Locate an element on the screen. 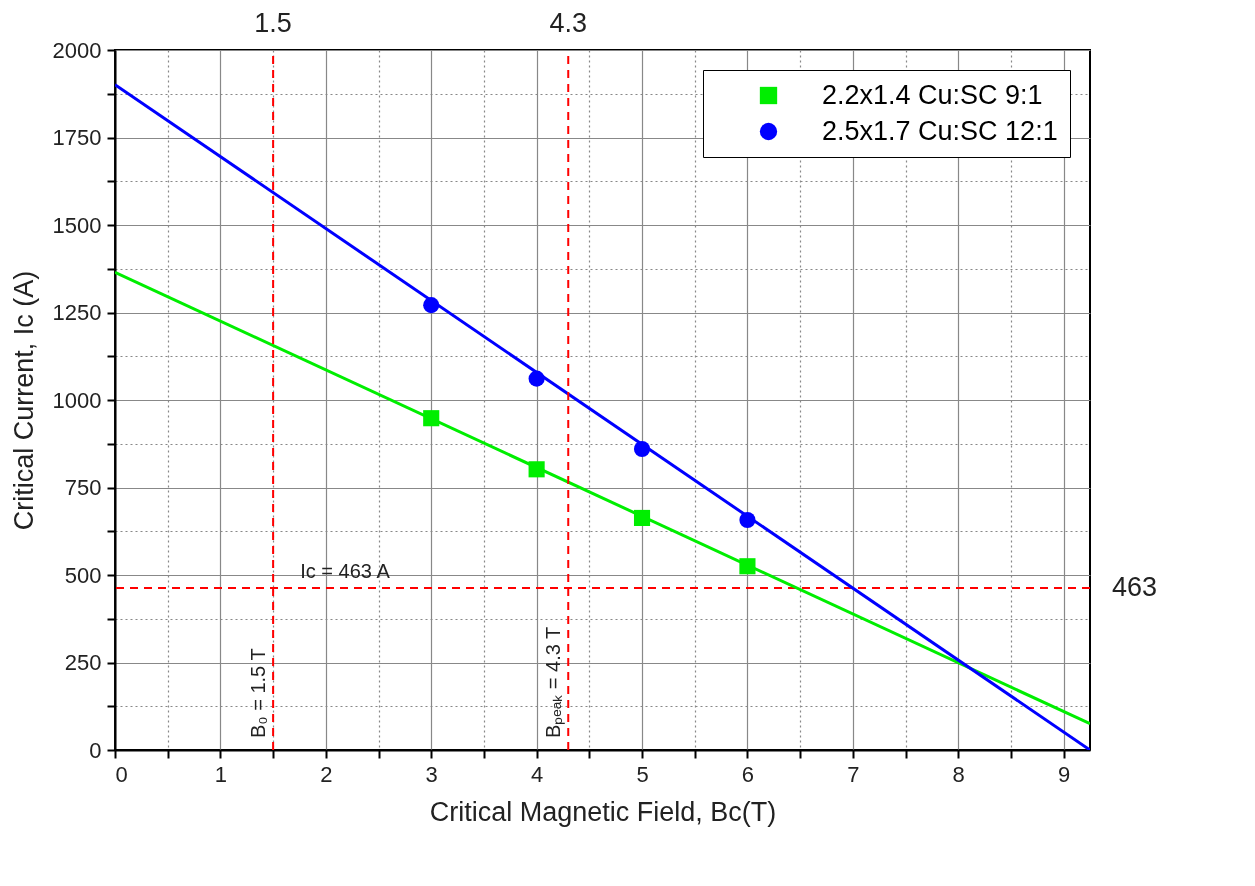 The image size is (1255, 886). ref-line-label: Bₚₑₐₖ = 4.3 T is located at coordinates (554, 682).